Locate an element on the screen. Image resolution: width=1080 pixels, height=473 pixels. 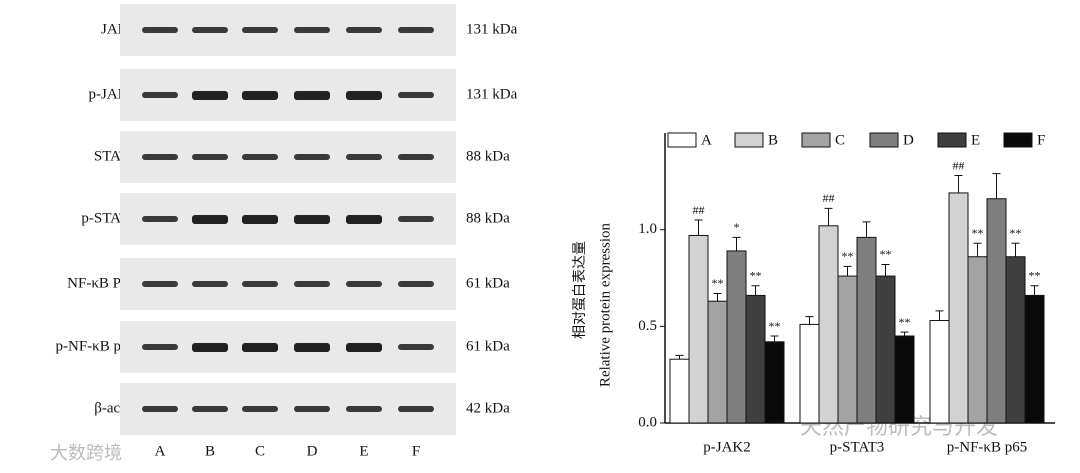
legend-label: A is located at coordinates (706, 140).